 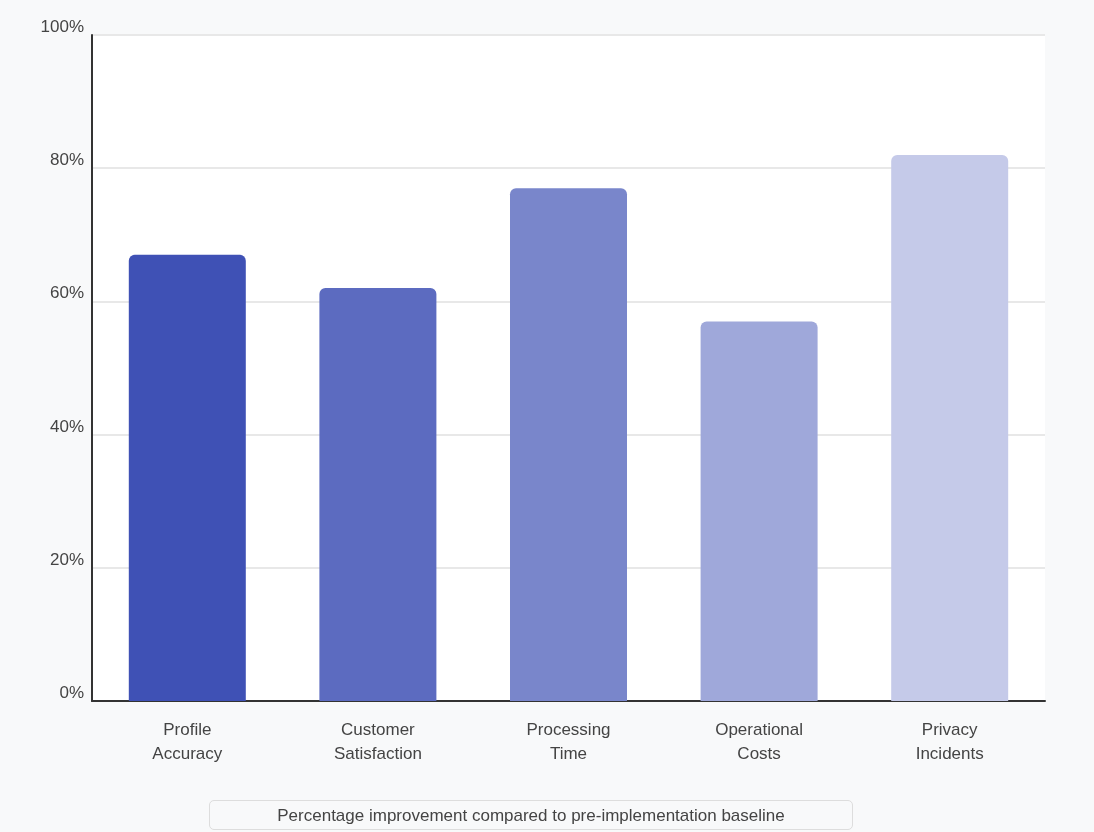 What do you see at coordinates (568, 741) in the screenshot?
I see `x-tick-label: Processing Time` at bounding box center [568, 741].